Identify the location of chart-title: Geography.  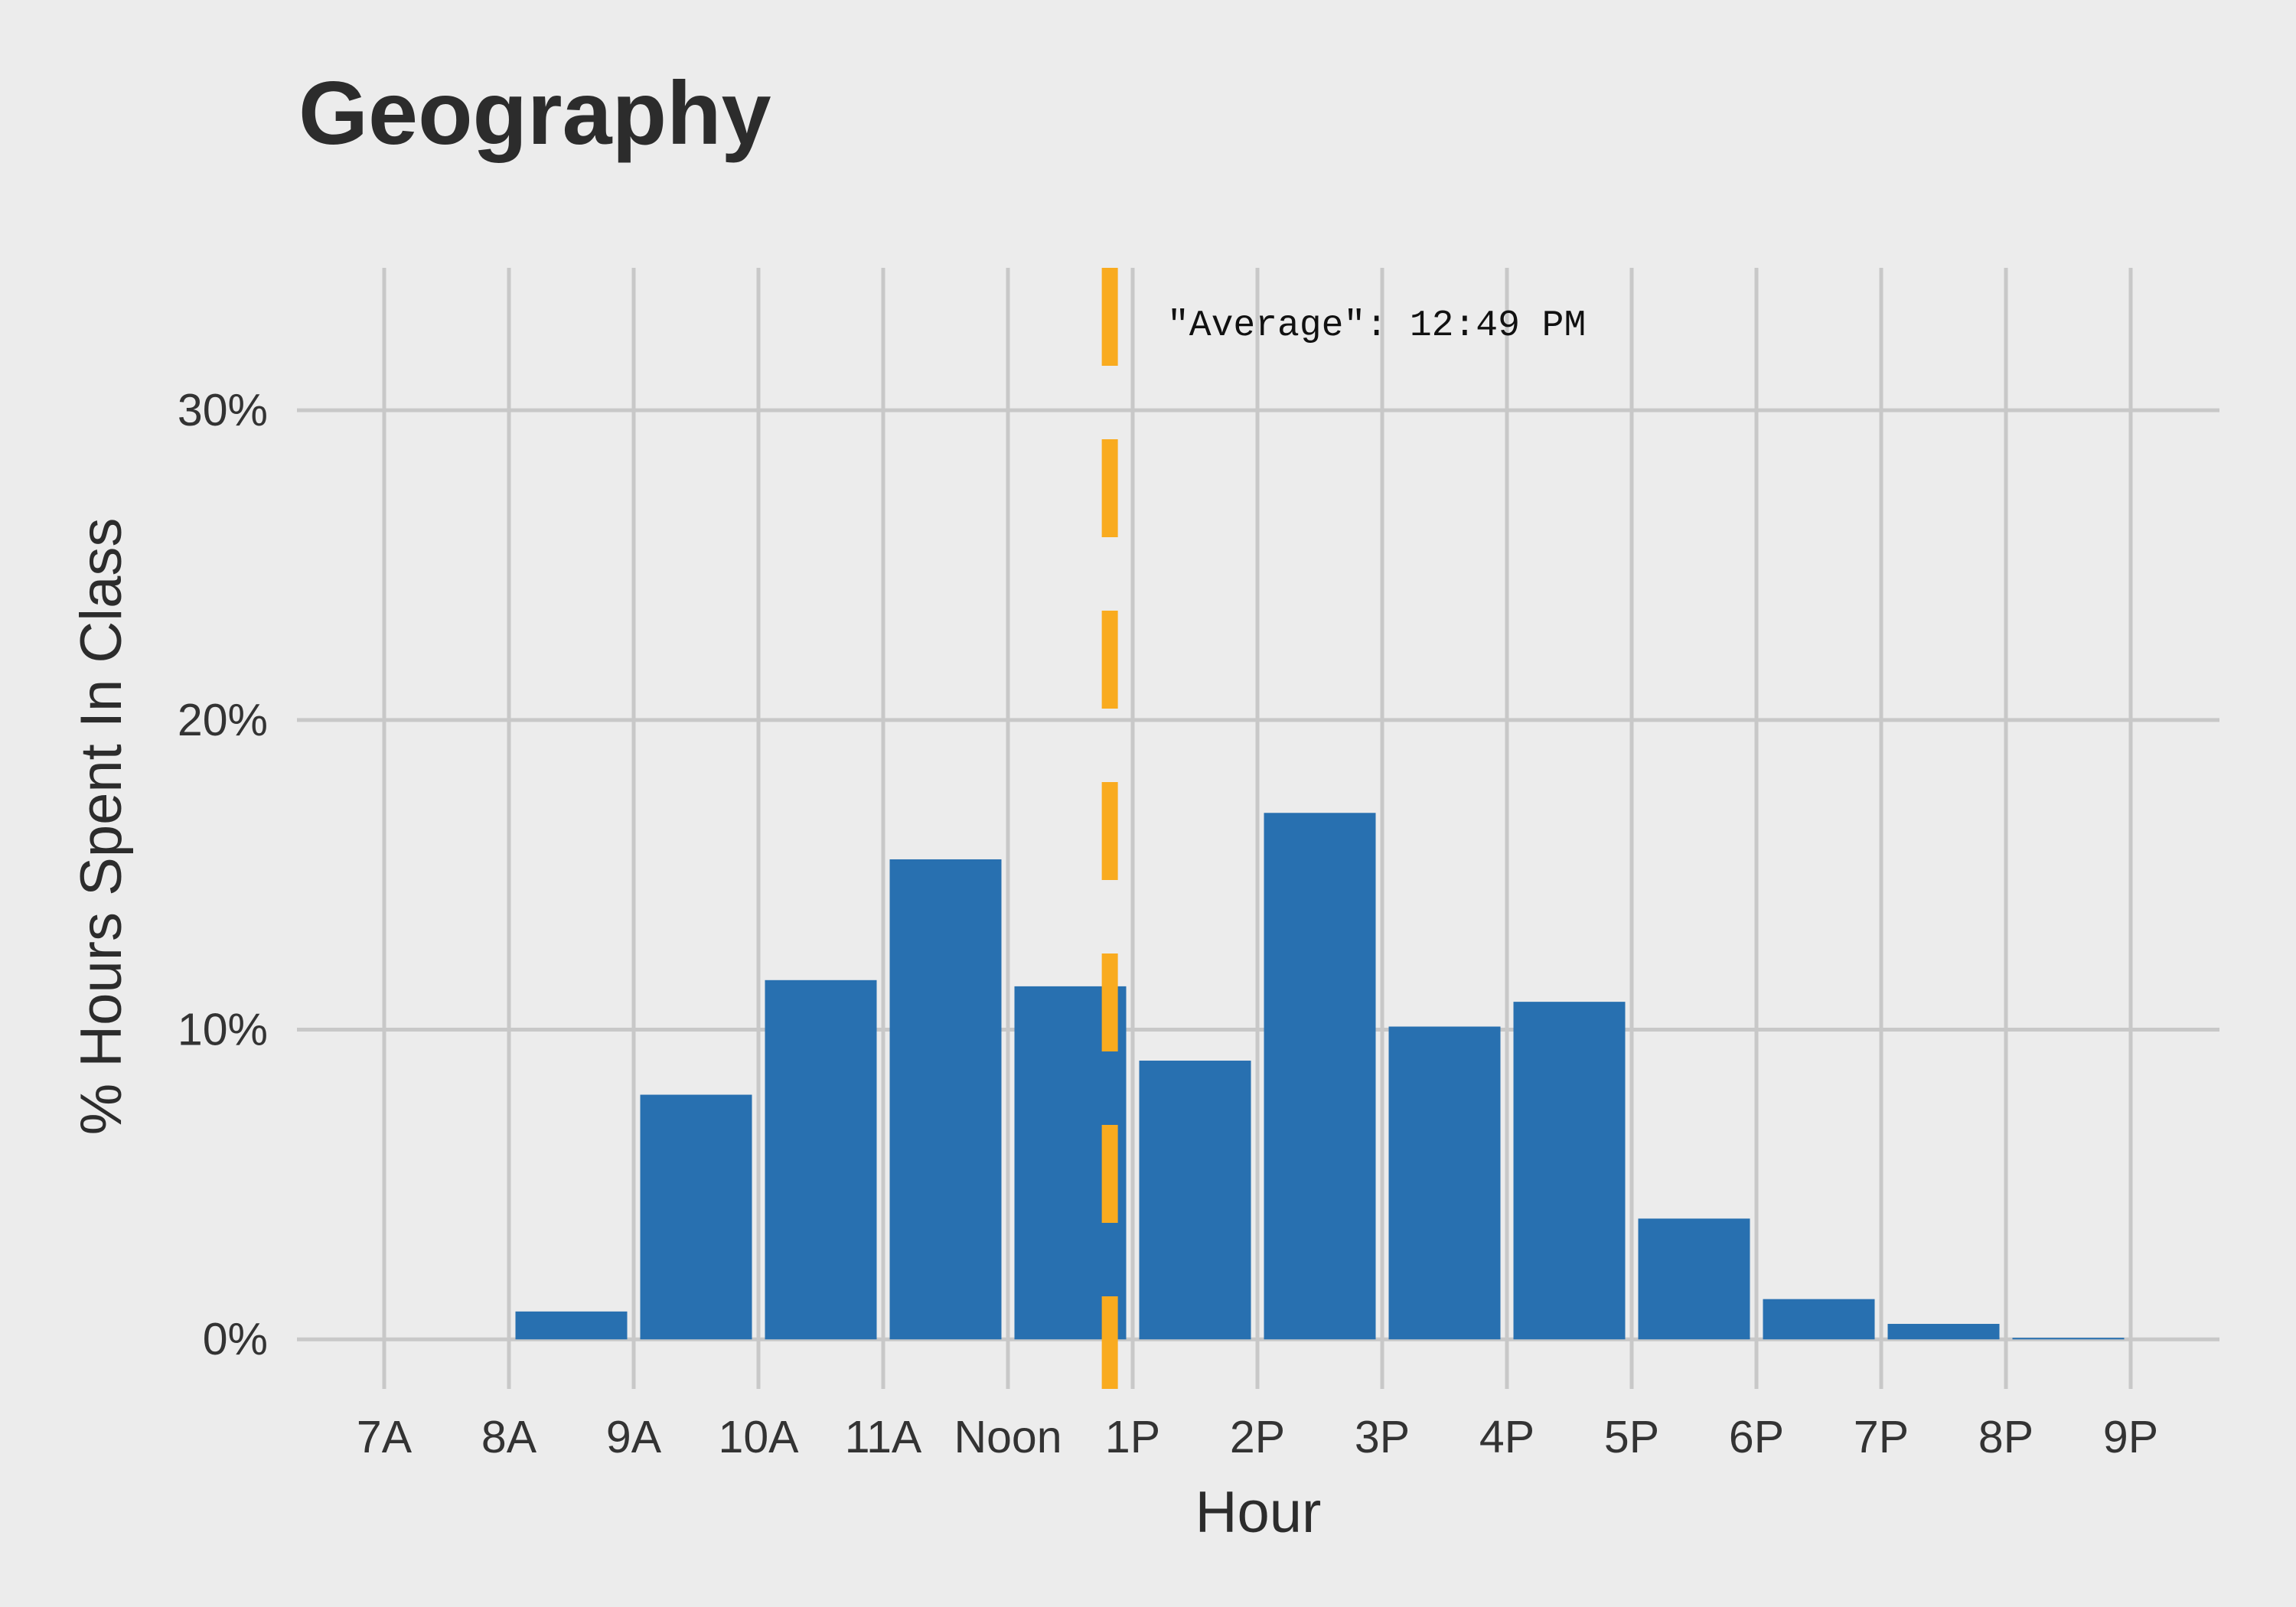
(534, 113).